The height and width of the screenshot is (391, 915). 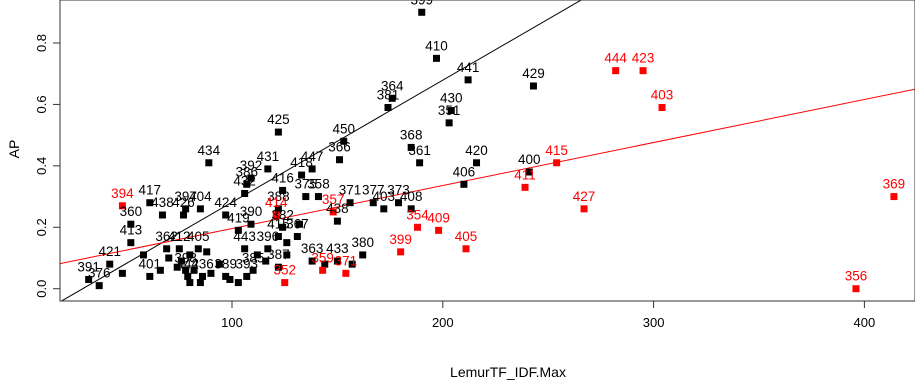 What do you see at coordinates (41, 289) in the screenshot?
I see `y-tick-label: 0.0` at bounding box center [41, 289].